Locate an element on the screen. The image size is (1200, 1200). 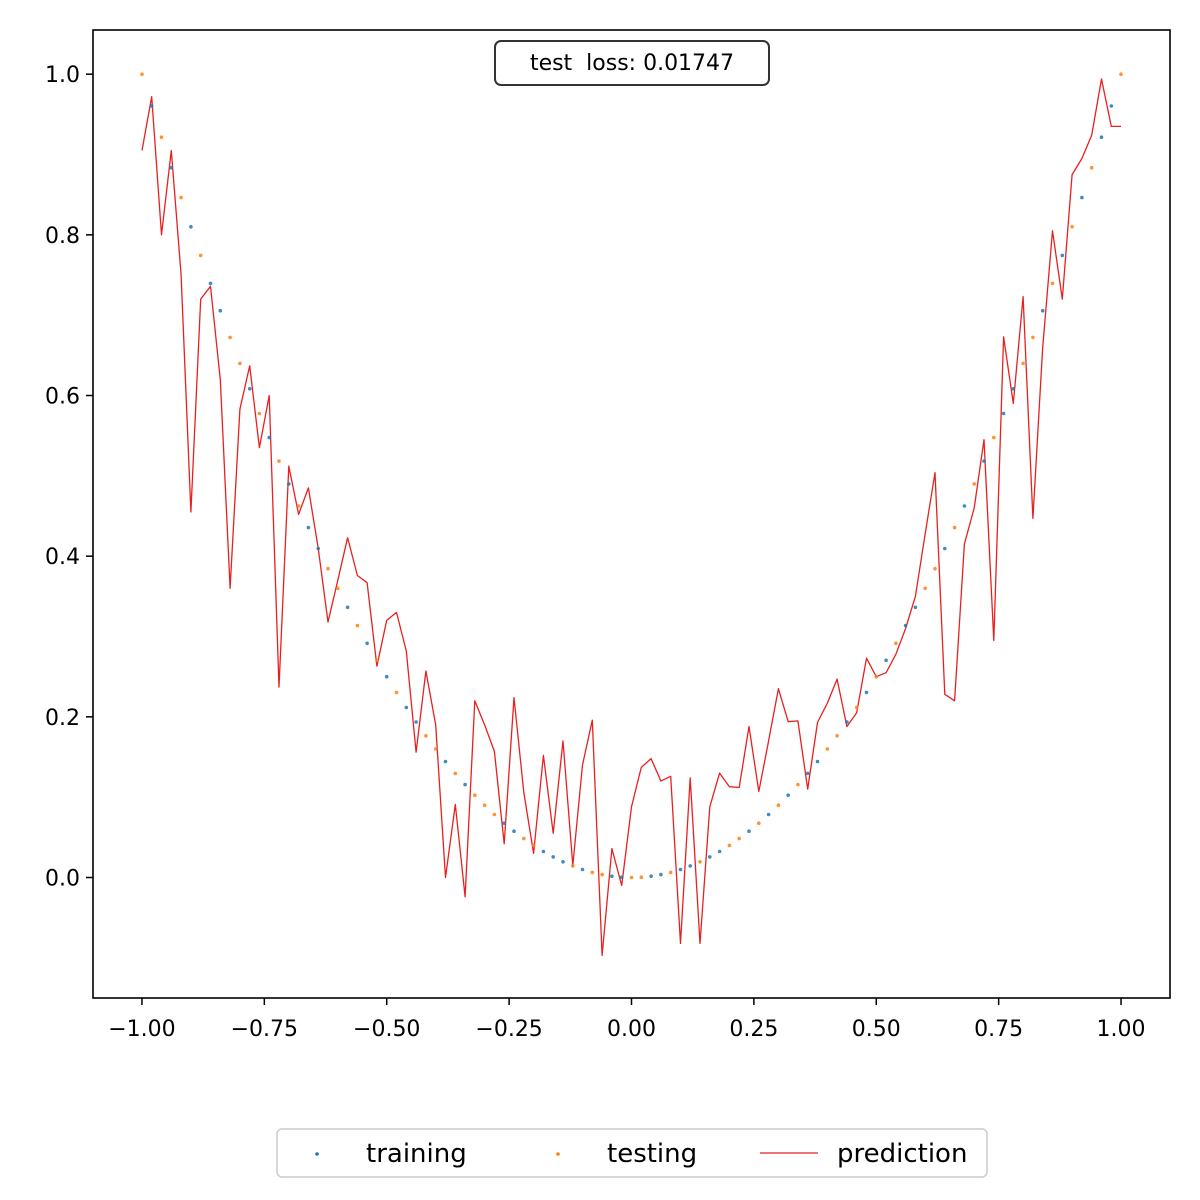
x-tick-label: −0.25 is located at coordinates (508, 1029).